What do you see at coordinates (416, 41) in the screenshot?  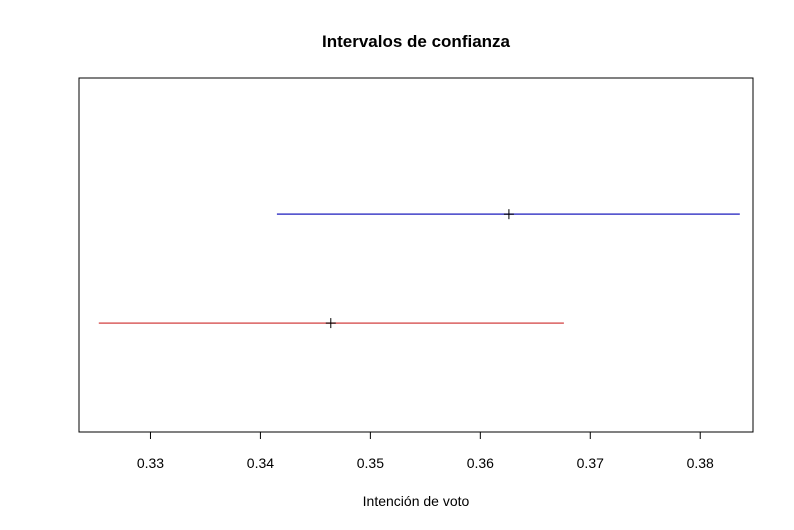 I see `chart-title: Intervalos de confianza` at bounding box center [416, 41].